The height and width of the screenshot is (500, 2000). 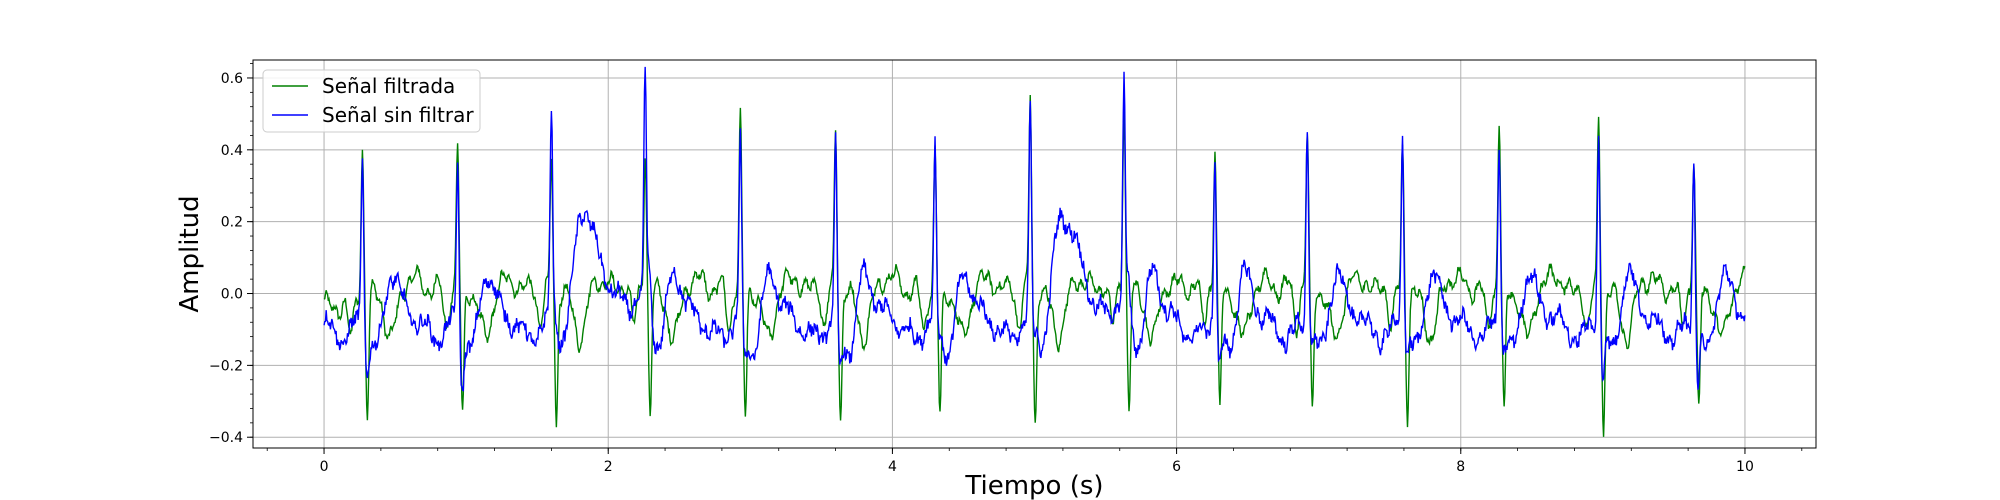 I want to click on x-tick-label: 6, so click(x=1176, y=467).